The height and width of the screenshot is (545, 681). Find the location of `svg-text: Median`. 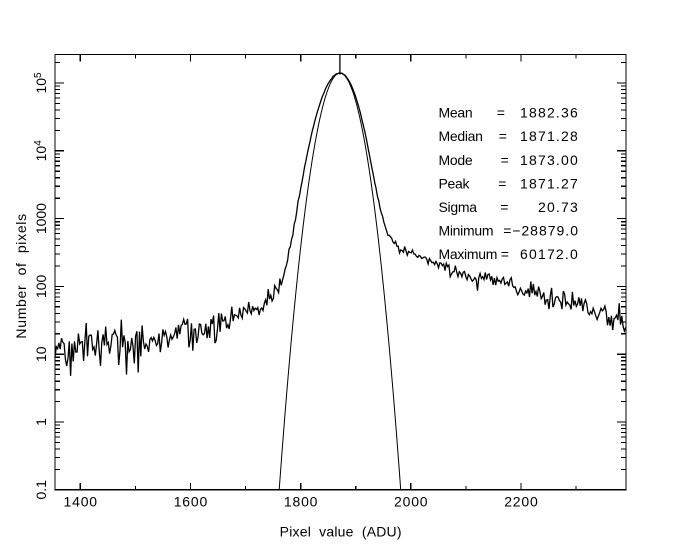

svg-text: Median is located at coordinates (461, 136).